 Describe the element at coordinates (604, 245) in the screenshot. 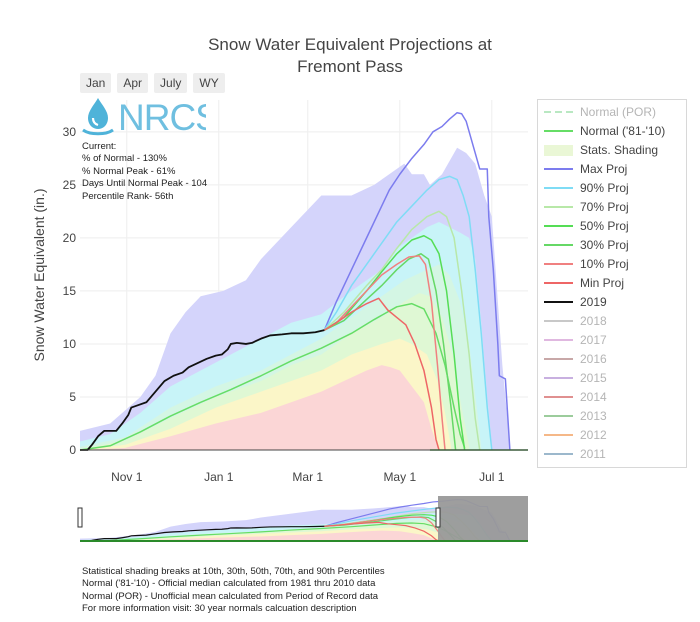

I see `legend-label: 30% Proj` at that location.